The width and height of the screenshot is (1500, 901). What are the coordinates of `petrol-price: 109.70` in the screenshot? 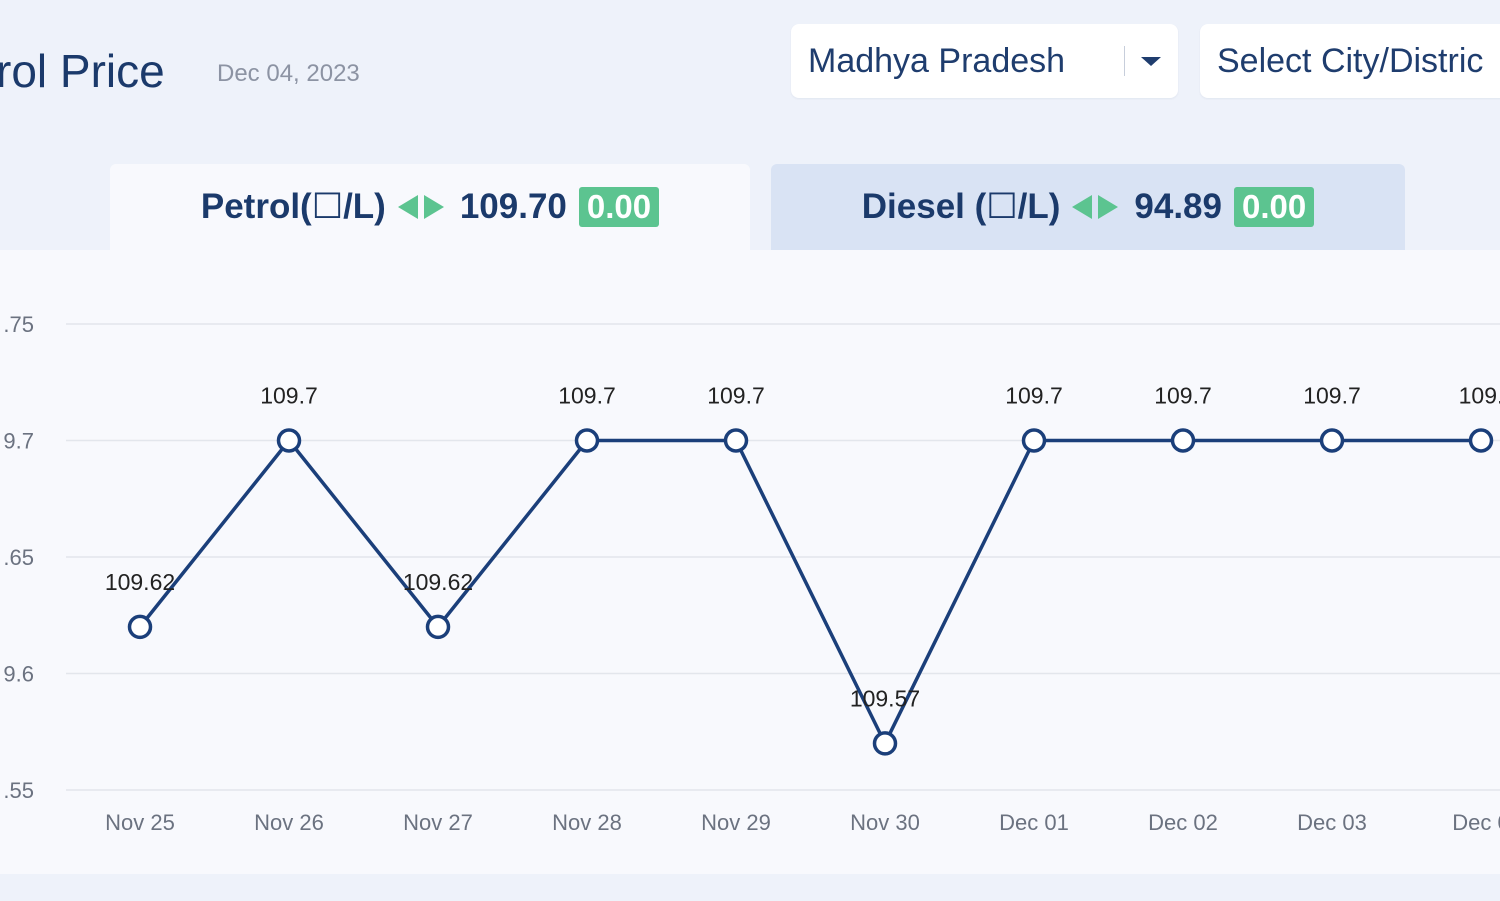 It's located at (513, 206).